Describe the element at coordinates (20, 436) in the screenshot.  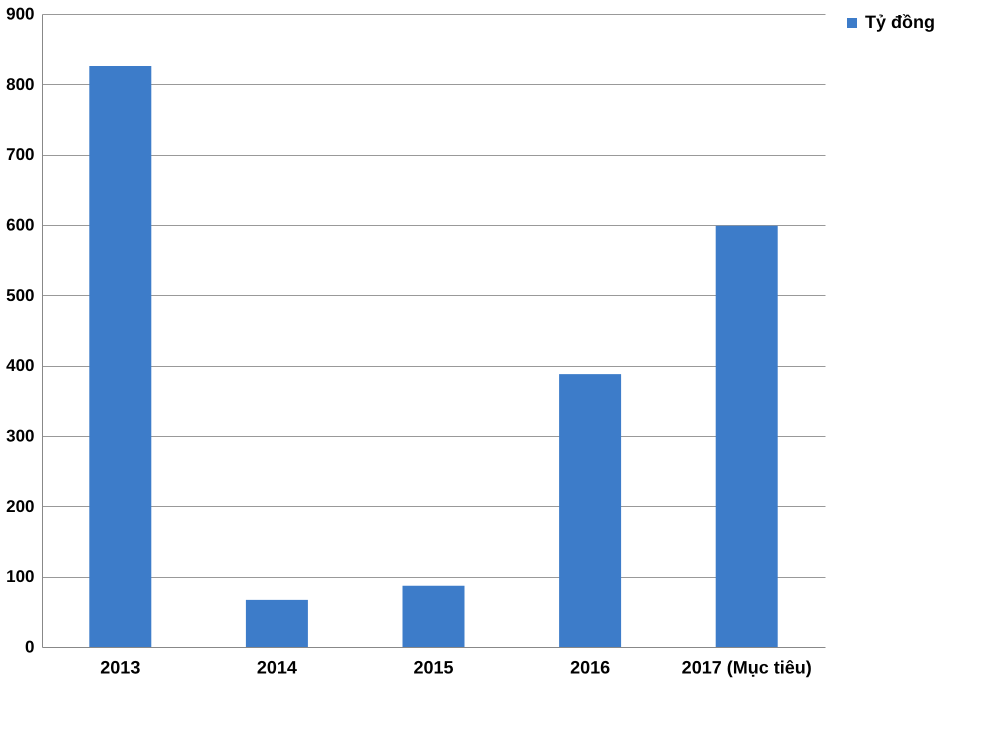
I see `y-tick-label: 300` at that location.